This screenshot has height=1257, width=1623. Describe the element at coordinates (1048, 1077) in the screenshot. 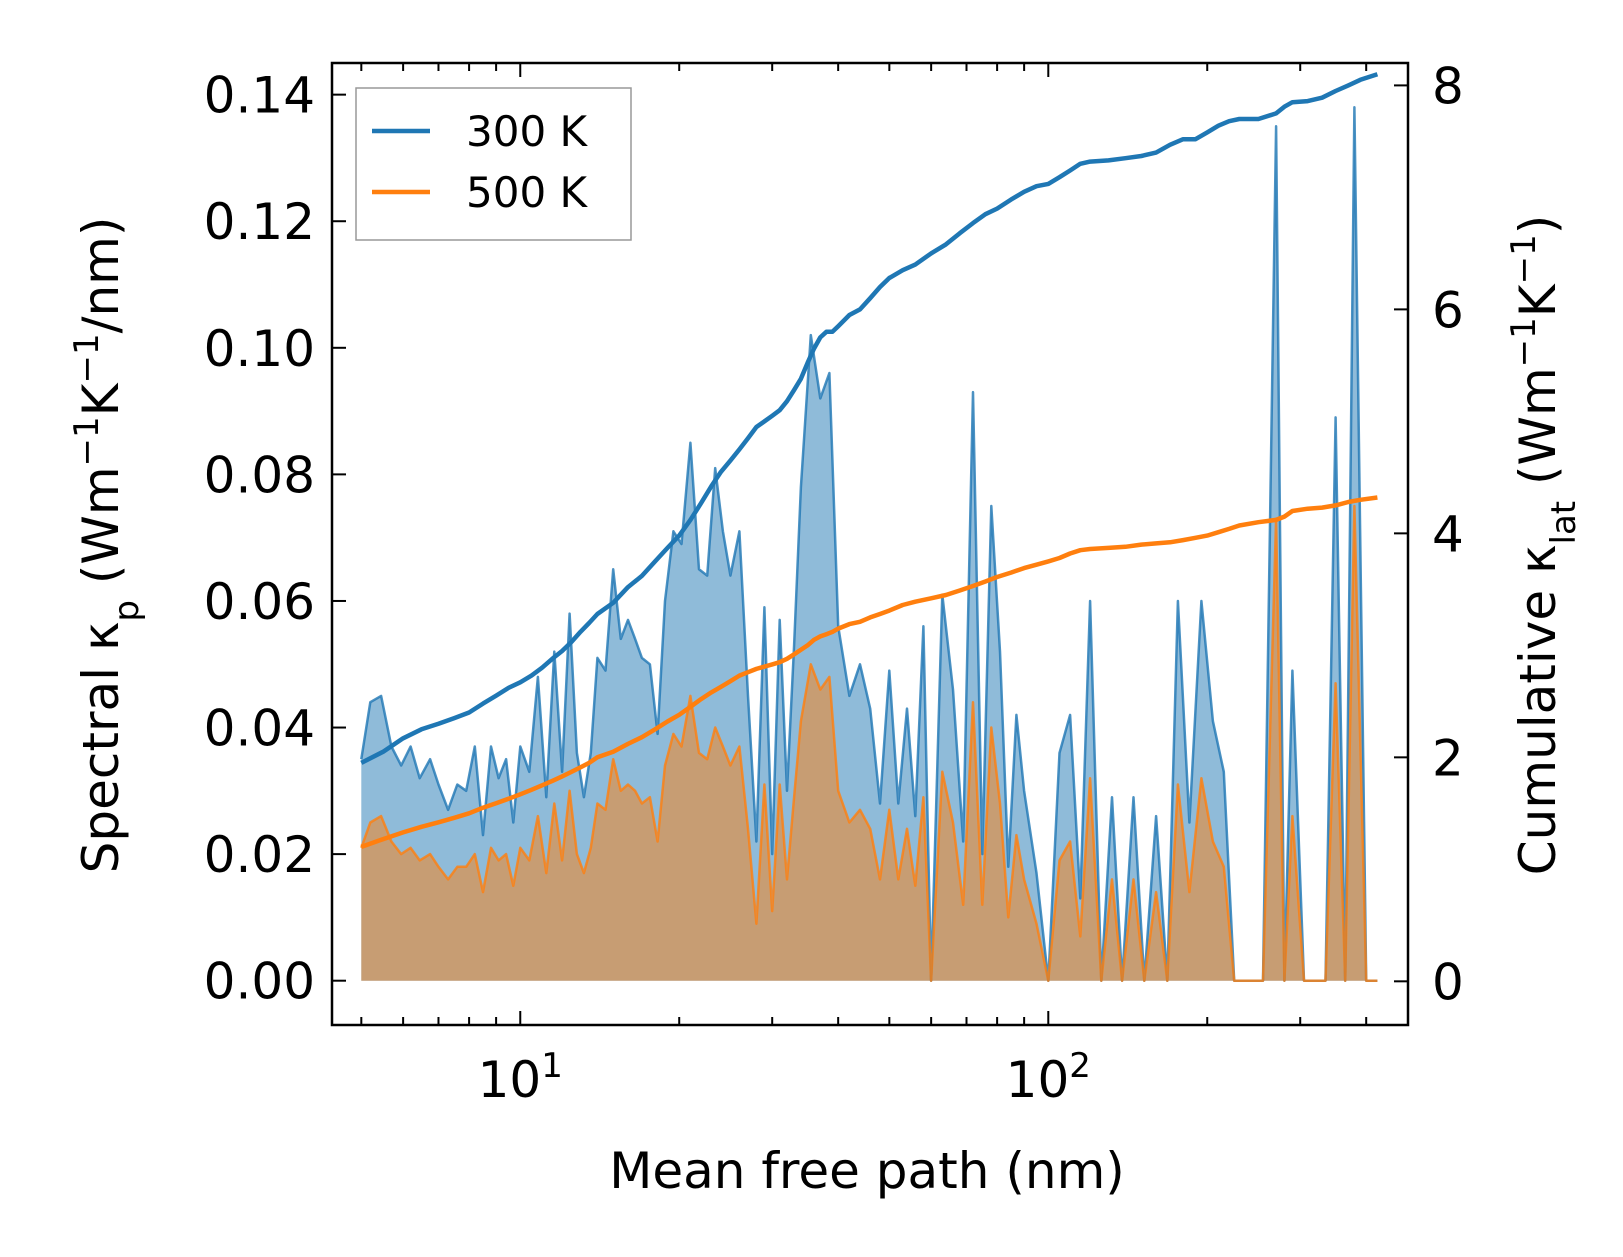

I see `x-tick-label: 10²` at that location.